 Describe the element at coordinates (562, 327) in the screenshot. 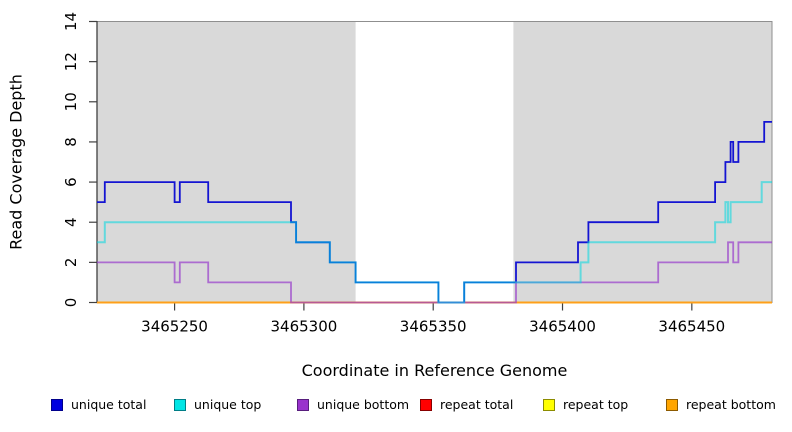

I see `x-tick-label: 3465400` at that location.